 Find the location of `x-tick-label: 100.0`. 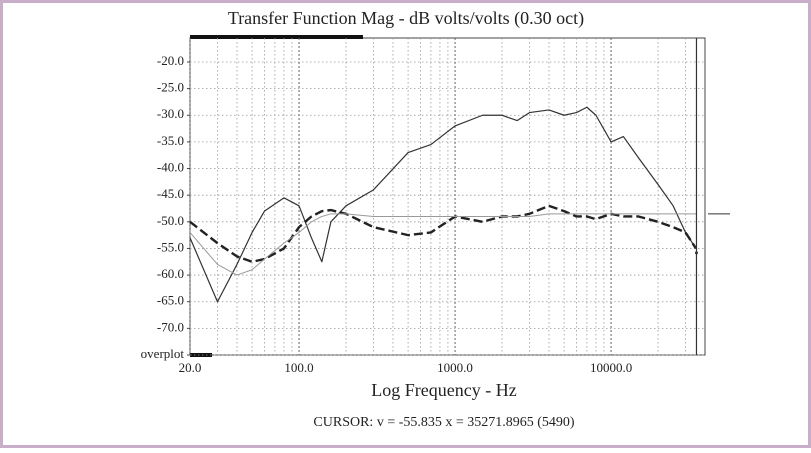

x-tick-label: 100.0 is located at coordinates (298, 367).